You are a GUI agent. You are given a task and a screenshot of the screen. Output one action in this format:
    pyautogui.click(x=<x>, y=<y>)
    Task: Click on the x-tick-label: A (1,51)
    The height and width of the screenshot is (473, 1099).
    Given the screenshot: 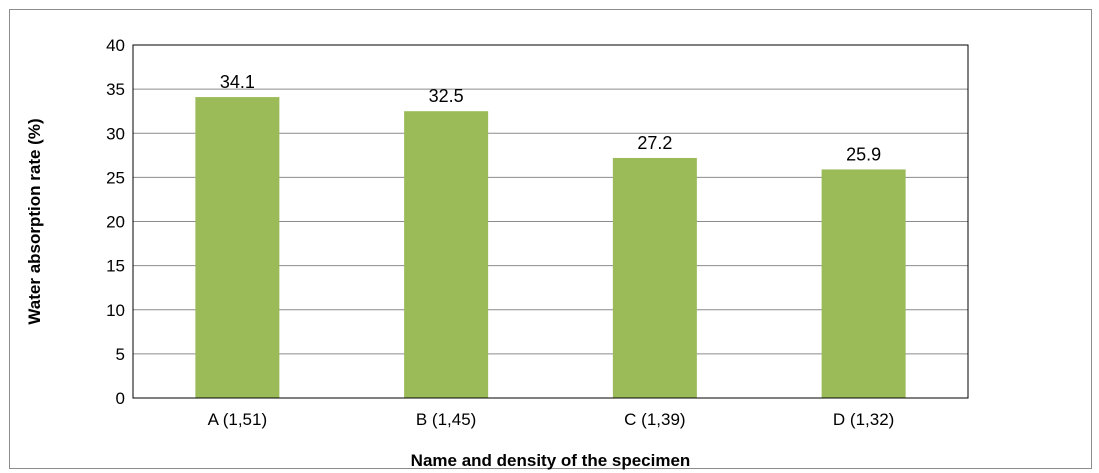 What is the action you would take?
    pyautogui.click(x=238, y=419)
    